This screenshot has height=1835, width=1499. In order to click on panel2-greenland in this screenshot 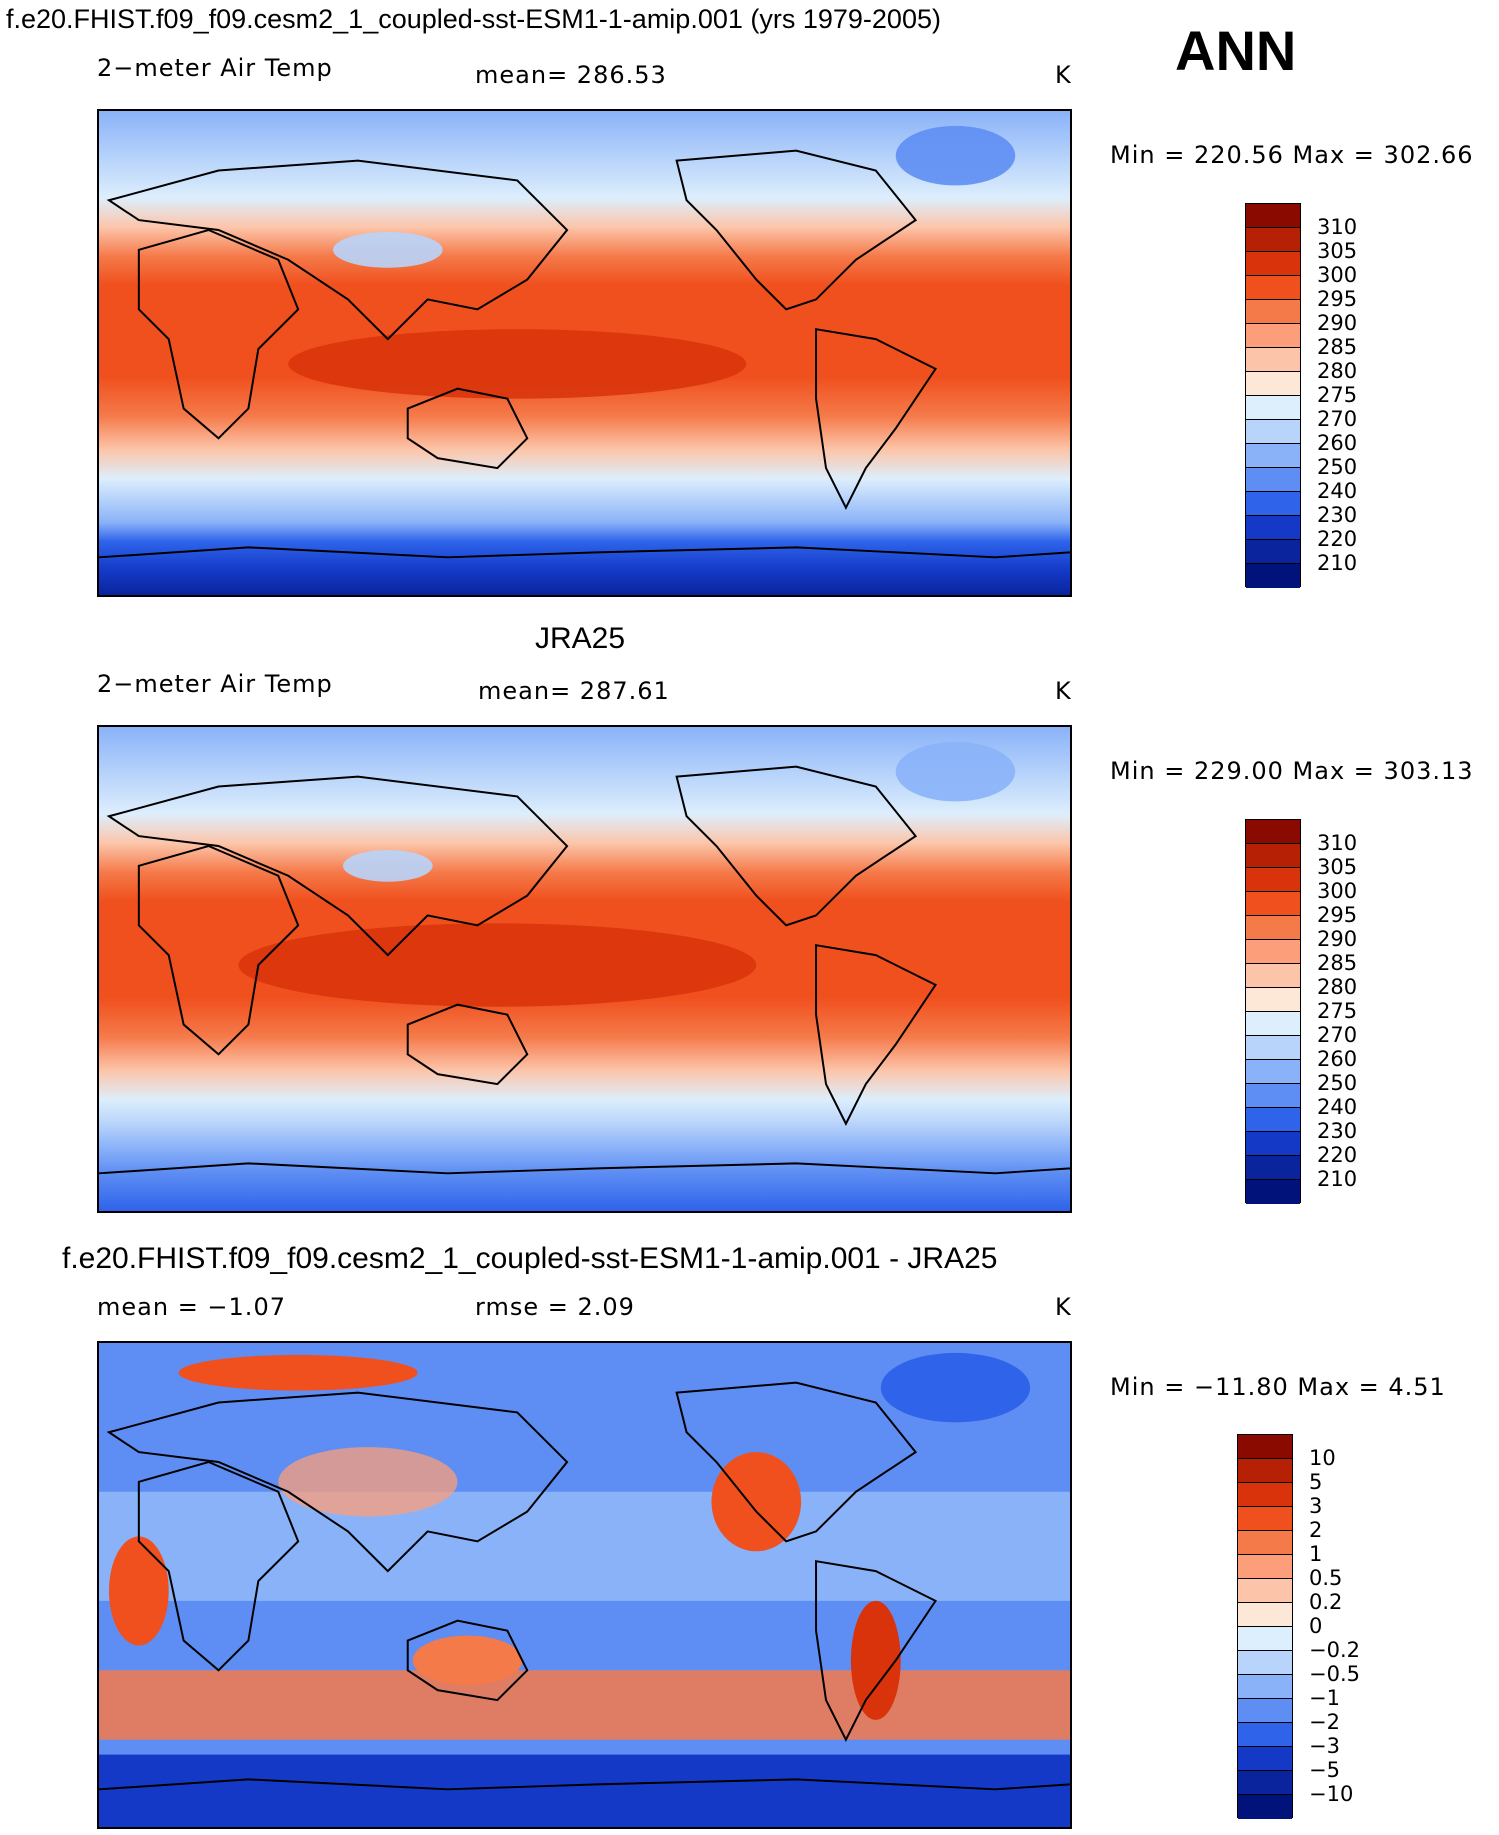, I will do `click(955, 771)`.